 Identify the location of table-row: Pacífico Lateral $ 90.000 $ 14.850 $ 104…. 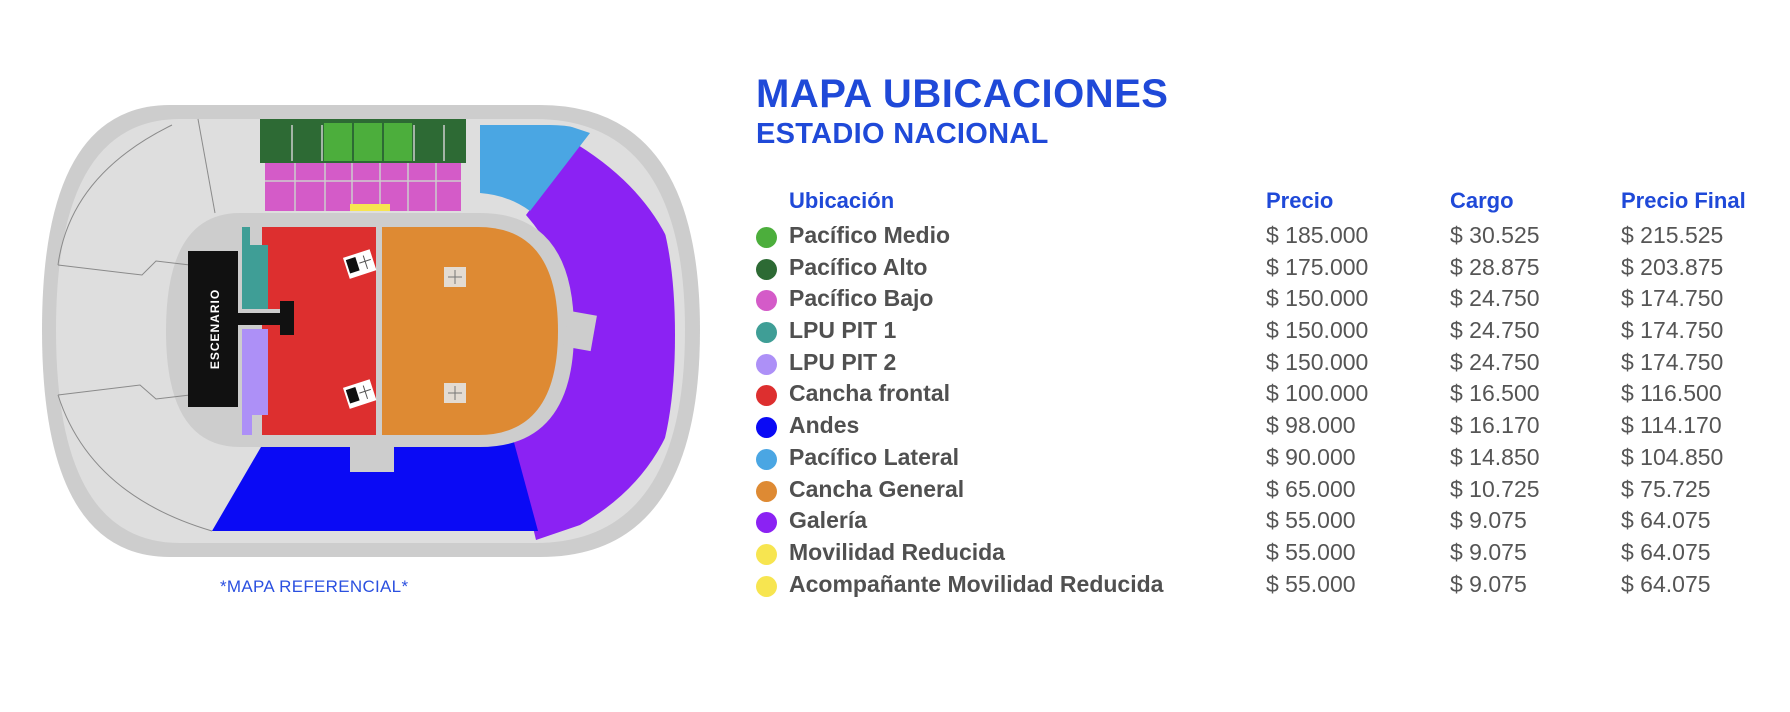
(1261, 459).